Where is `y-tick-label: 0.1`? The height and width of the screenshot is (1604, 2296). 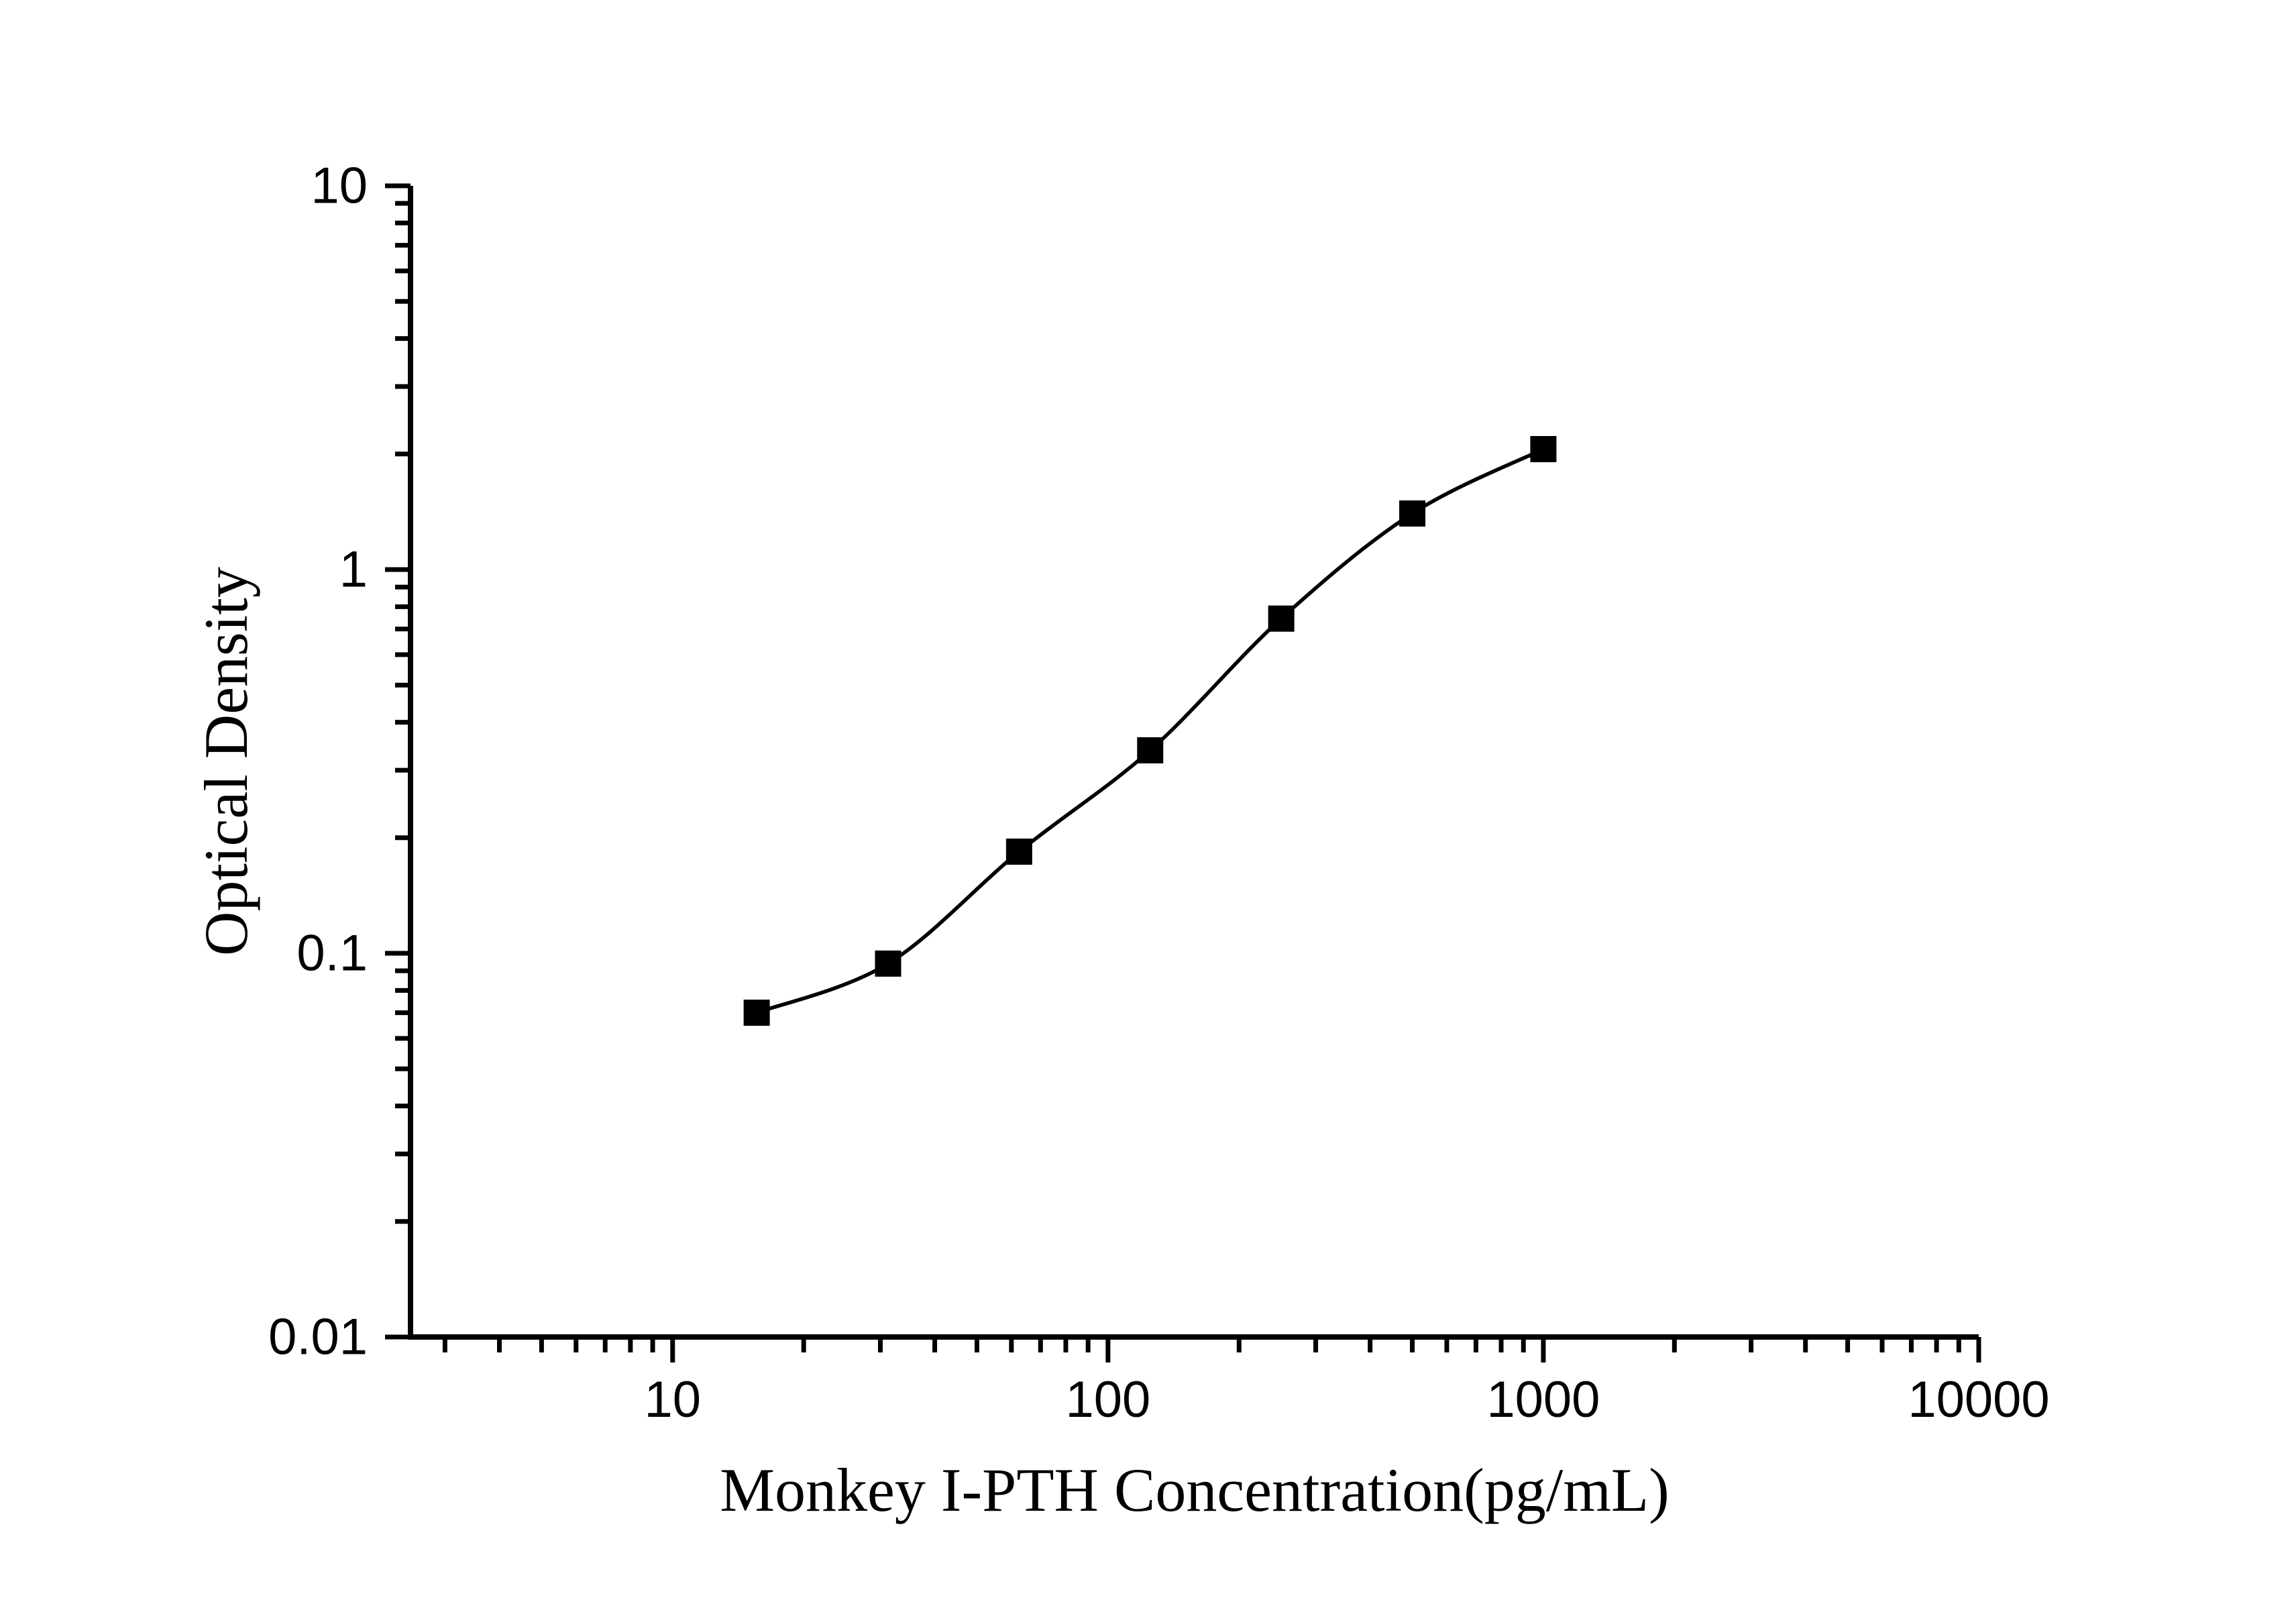 y-tick-label: 0.1 is located at coordinates (332, 954).